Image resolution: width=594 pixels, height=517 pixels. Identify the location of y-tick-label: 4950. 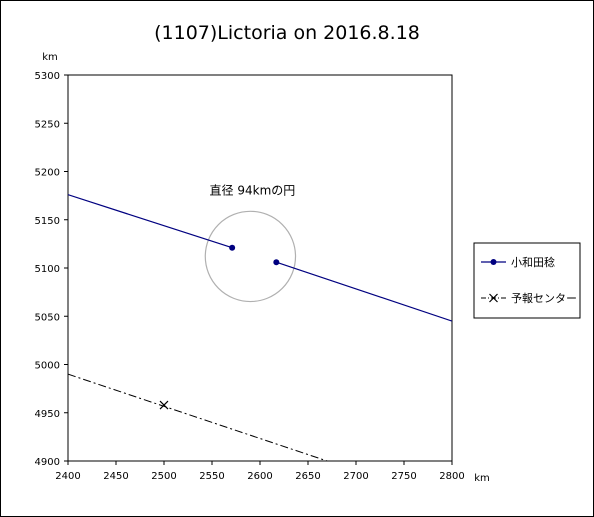
(47, 414).